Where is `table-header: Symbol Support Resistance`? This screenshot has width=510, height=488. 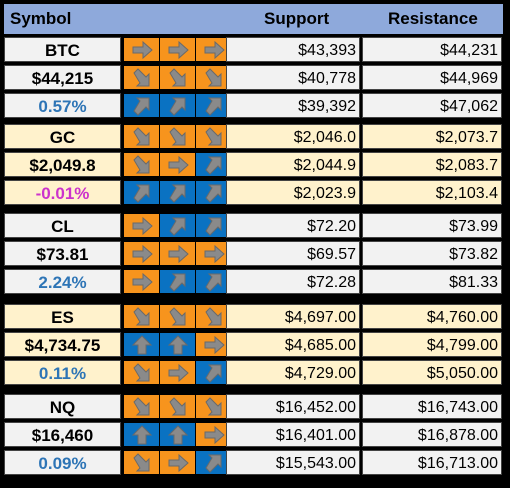
table-header: Symbol Support Resistance is located at coordinates (253, 19).